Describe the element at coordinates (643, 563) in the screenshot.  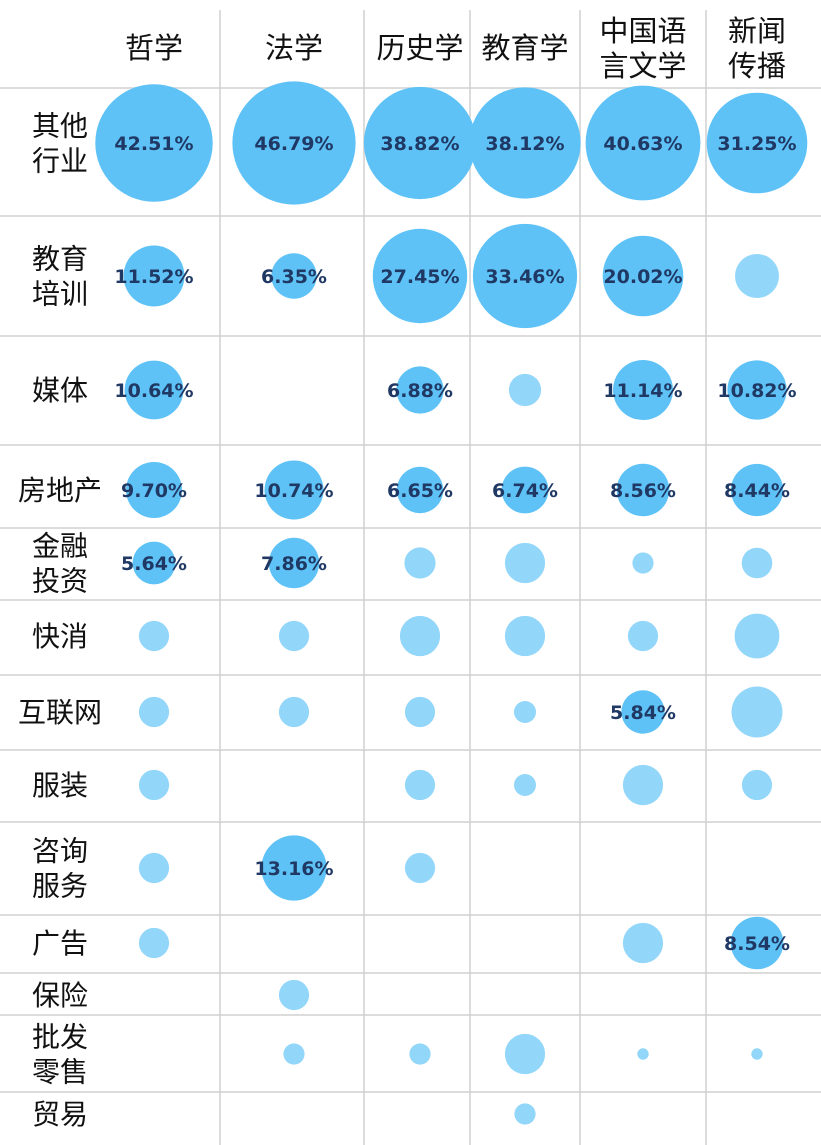
I see `bubble-r4-c4` at that location.